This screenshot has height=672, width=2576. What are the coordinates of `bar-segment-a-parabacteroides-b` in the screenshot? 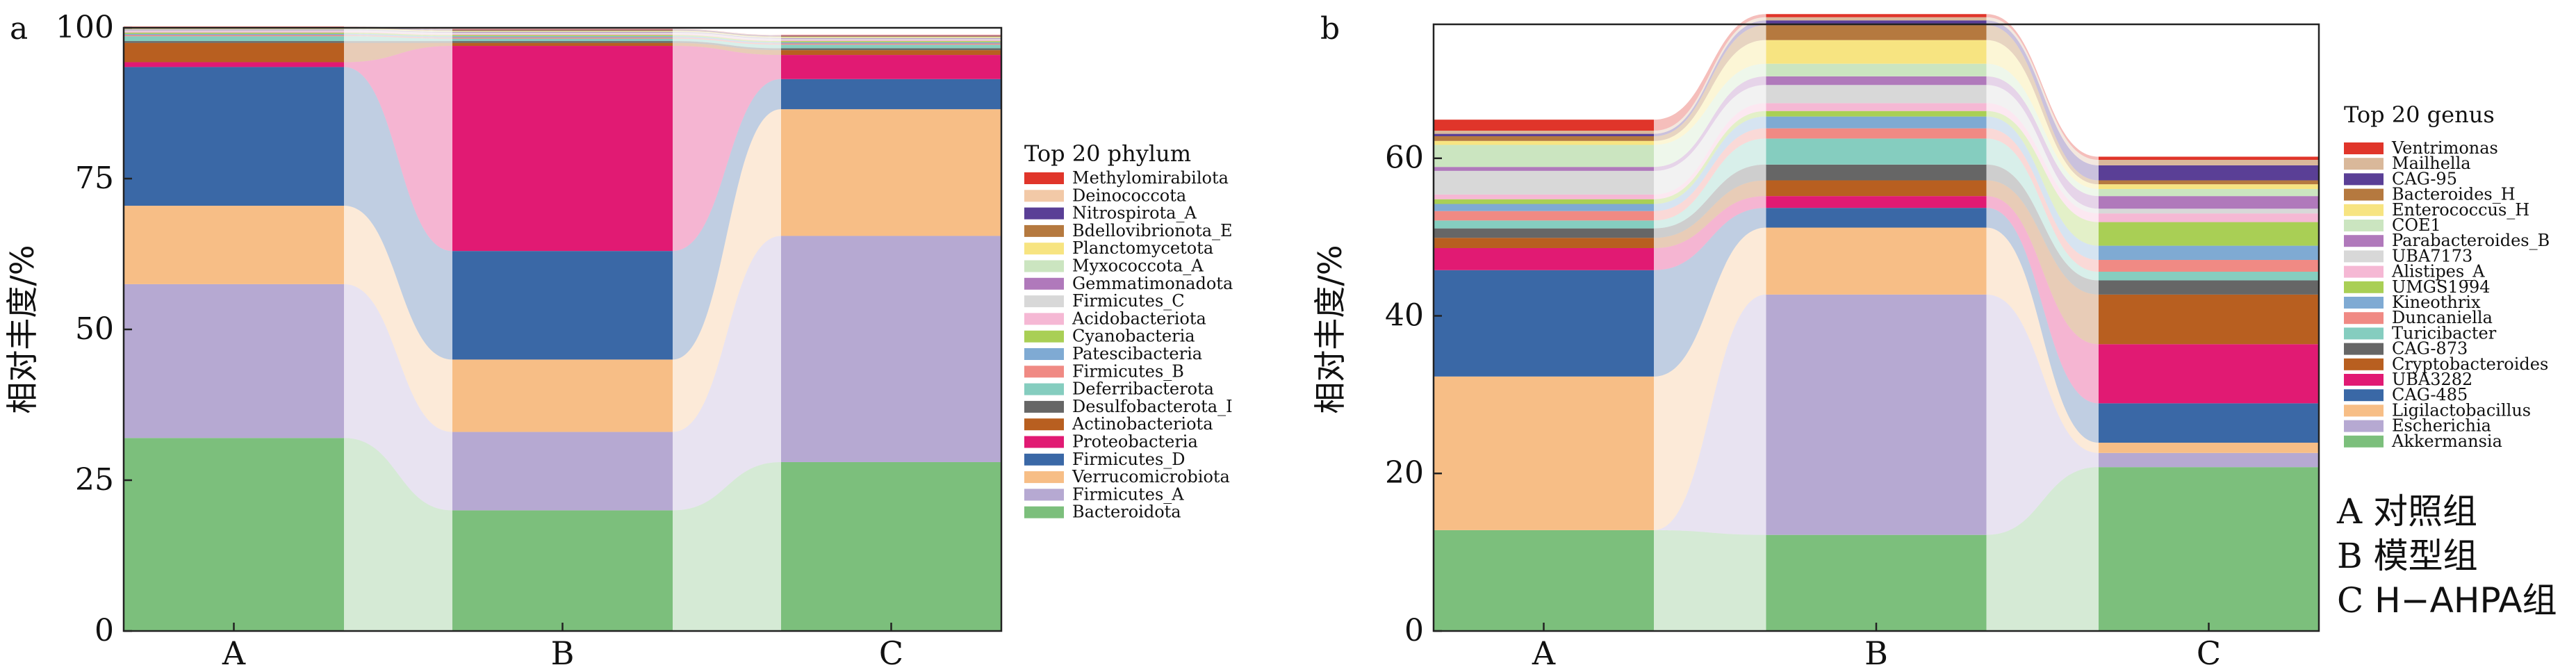 It's located at (1544, 169).